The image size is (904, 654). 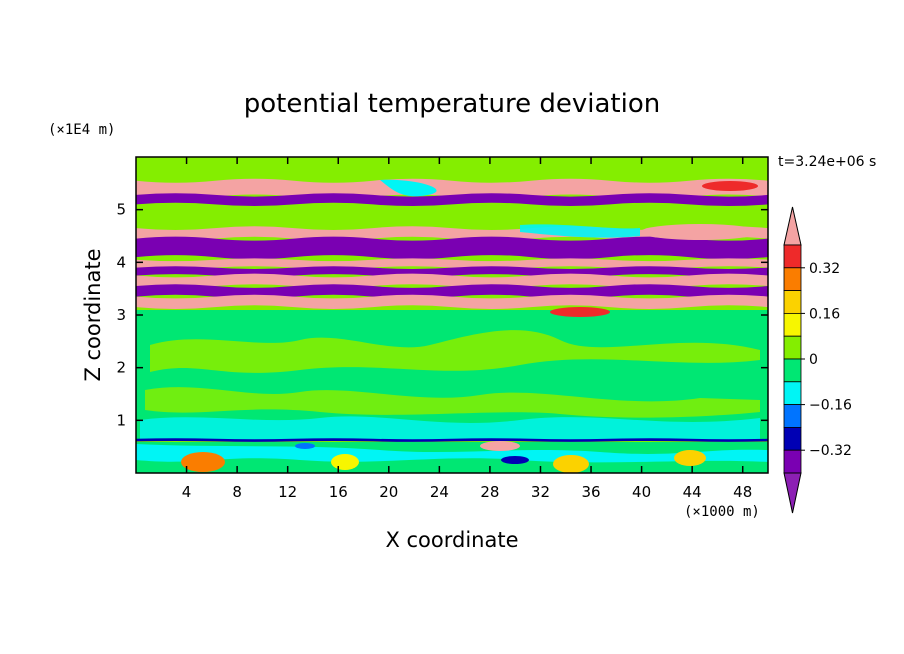 What do you see at coordinates (237, 492) in the screenshot?
I see `x-tick-label: 8` at bounding box center [237, 492].